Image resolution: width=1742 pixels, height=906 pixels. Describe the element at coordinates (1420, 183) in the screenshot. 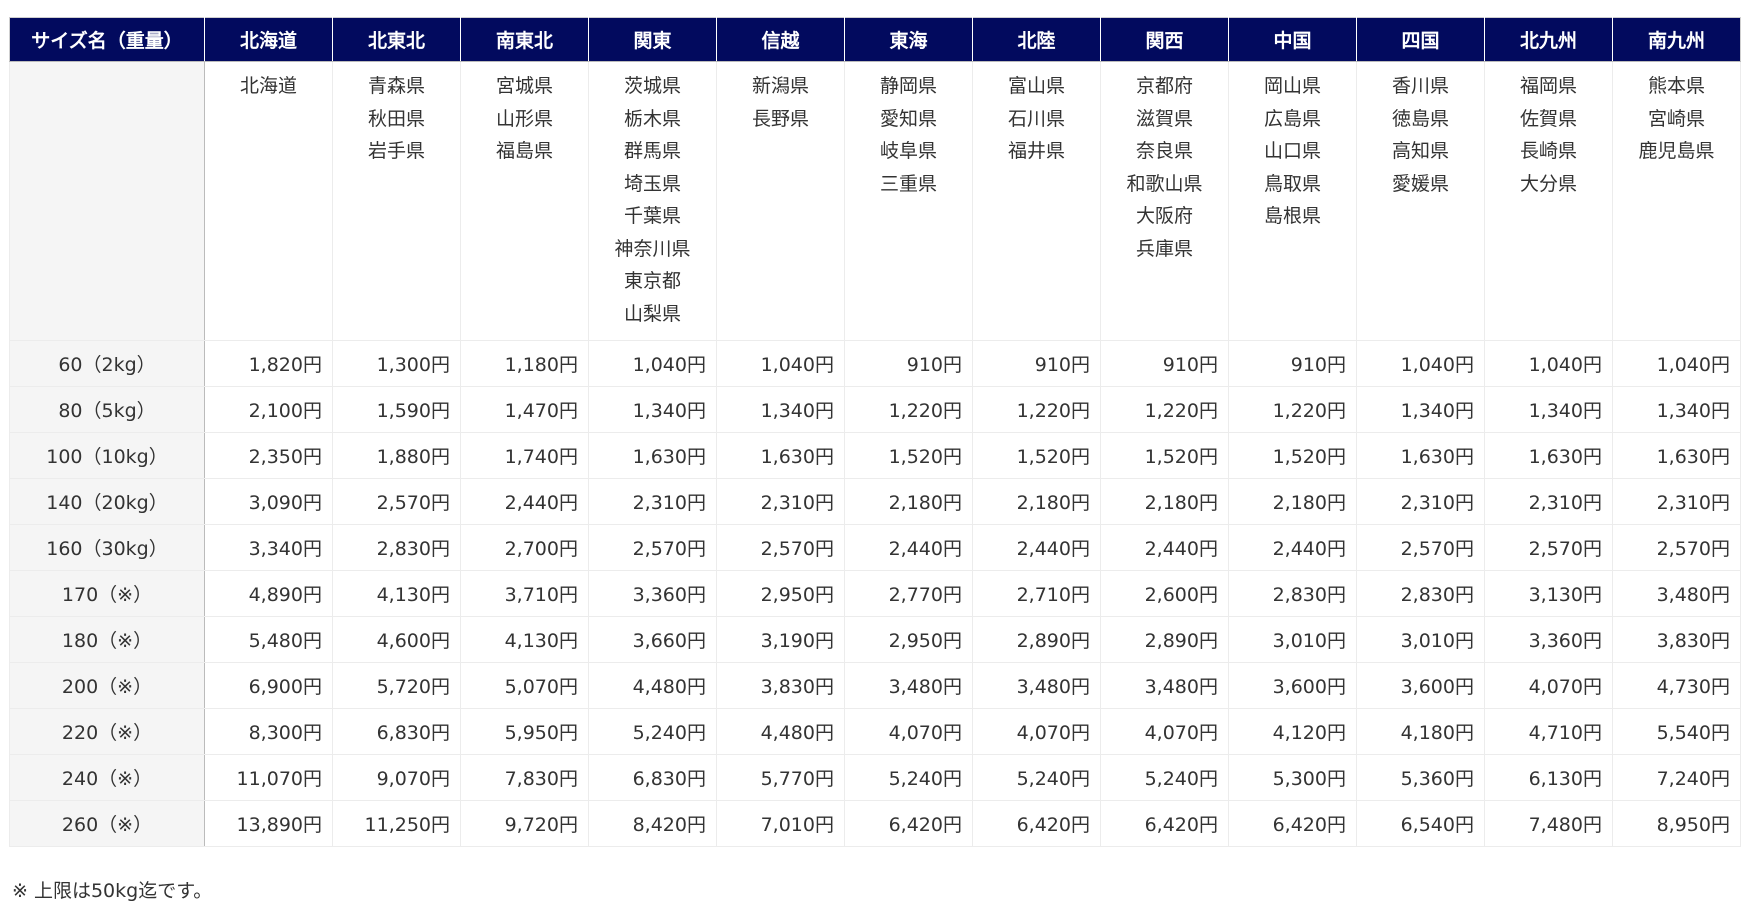

I see `prefecture-name: 愛媛県` at that location.